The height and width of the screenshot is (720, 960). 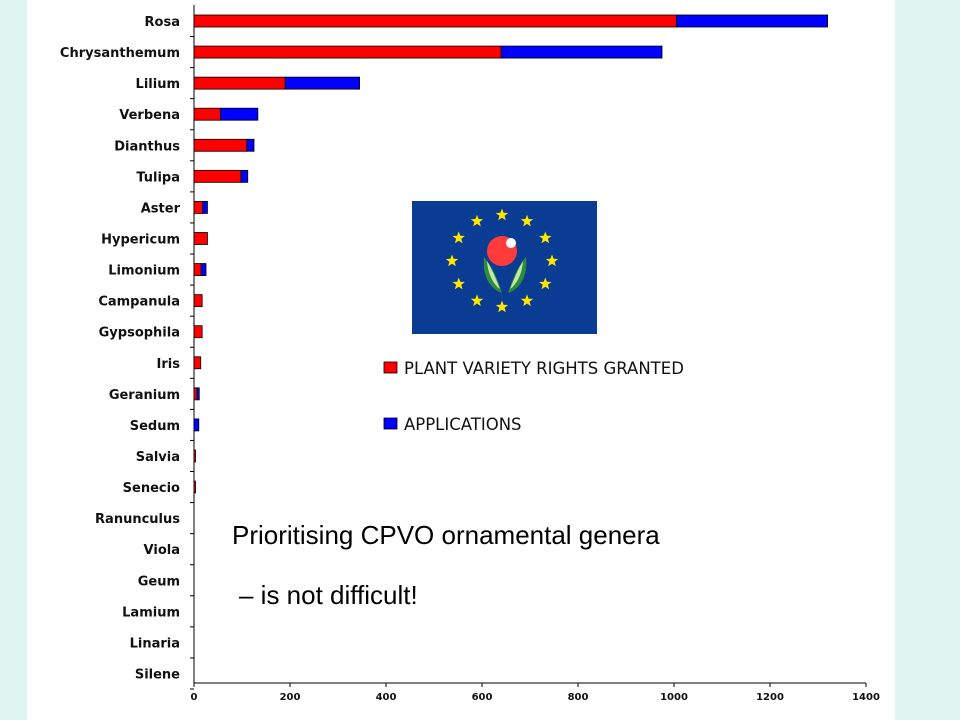 What do you see at coordinates (161, 208) in the screenshot?
I see `category-label: Aster` at bounding box center [161, 208].